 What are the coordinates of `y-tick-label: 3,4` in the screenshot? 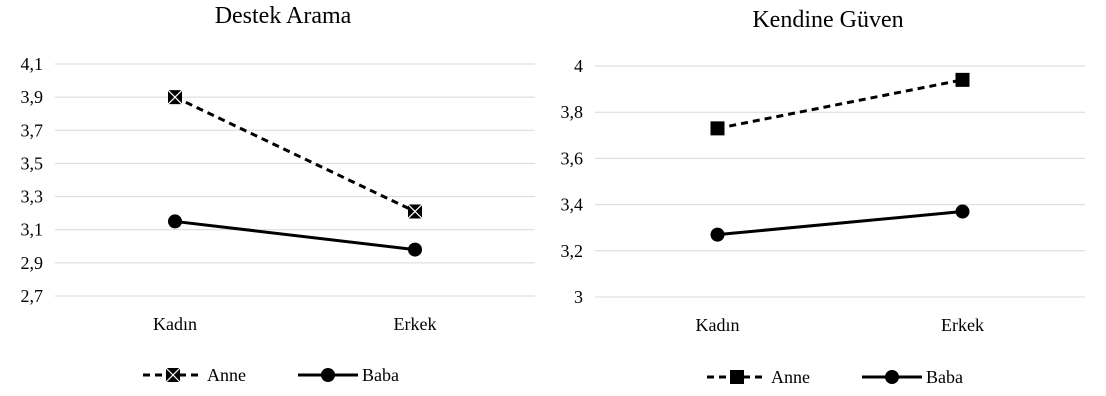 It's located at (572, 205).